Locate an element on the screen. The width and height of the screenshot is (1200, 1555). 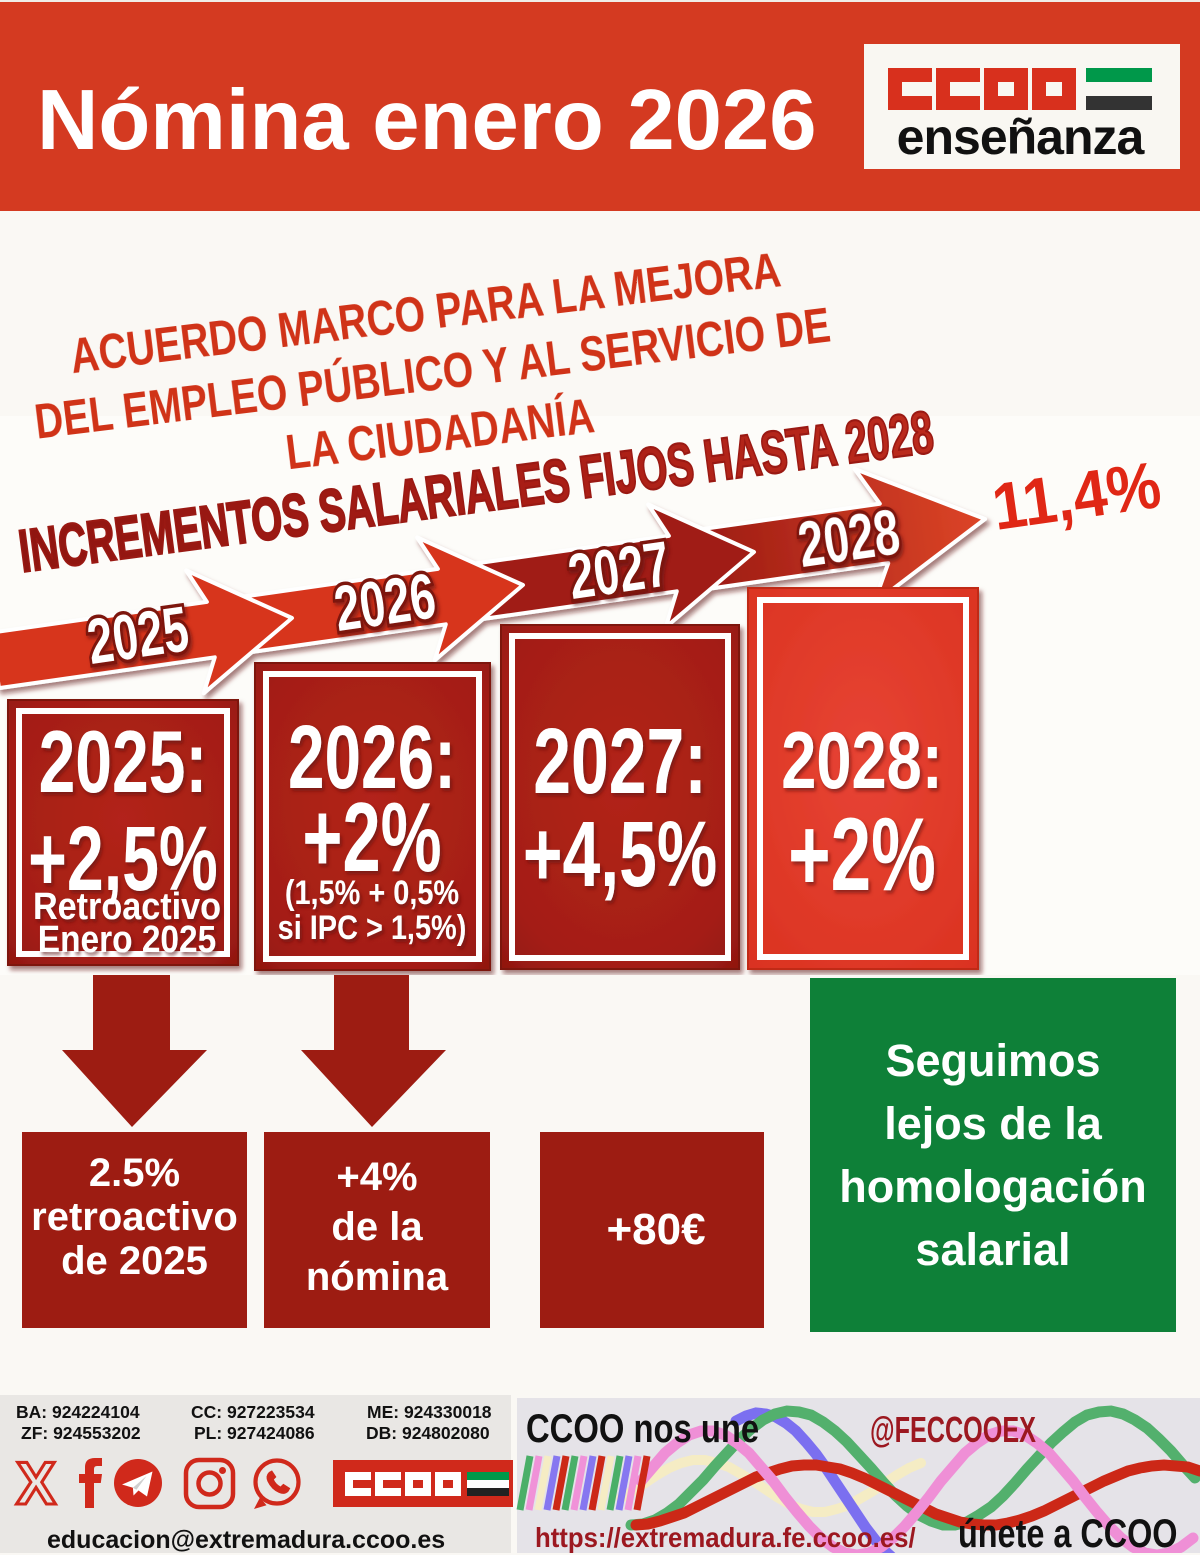
svg-text: si IPC > 1,5%) is located at coordinates (372, 927).